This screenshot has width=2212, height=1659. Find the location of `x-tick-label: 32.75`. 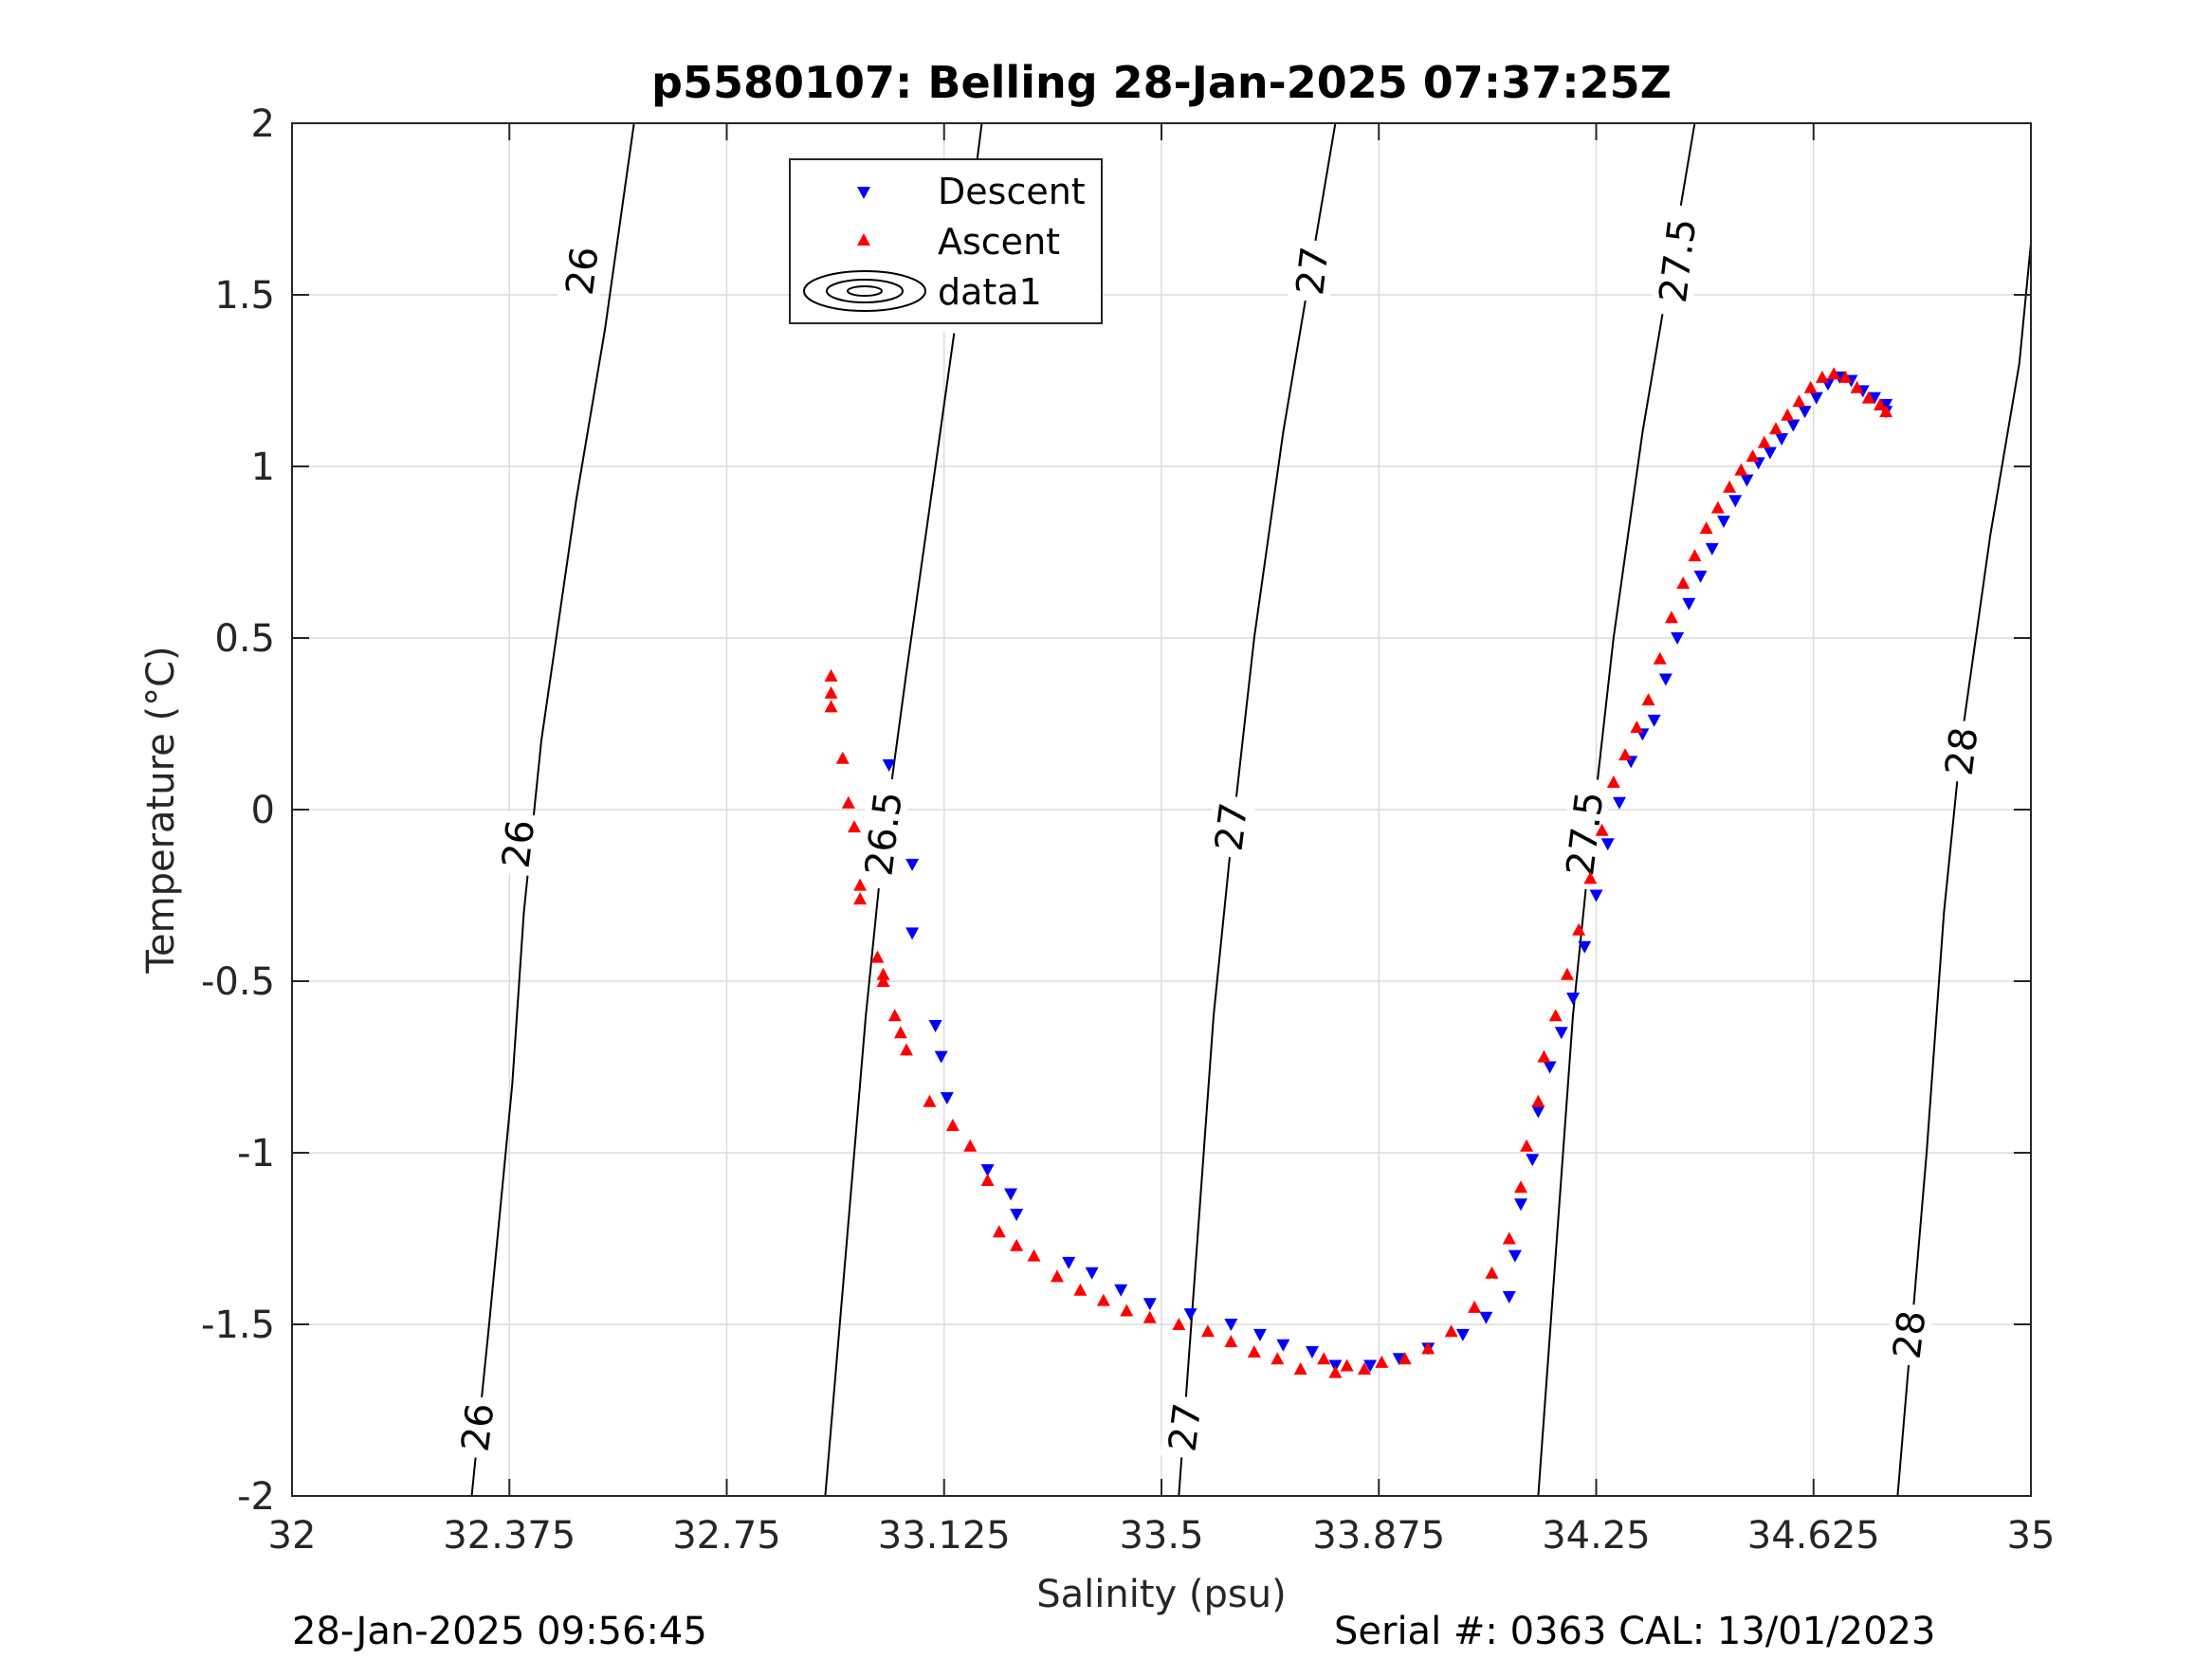

x-tick-label: 32.75 is located at coordinates (726, 1536).